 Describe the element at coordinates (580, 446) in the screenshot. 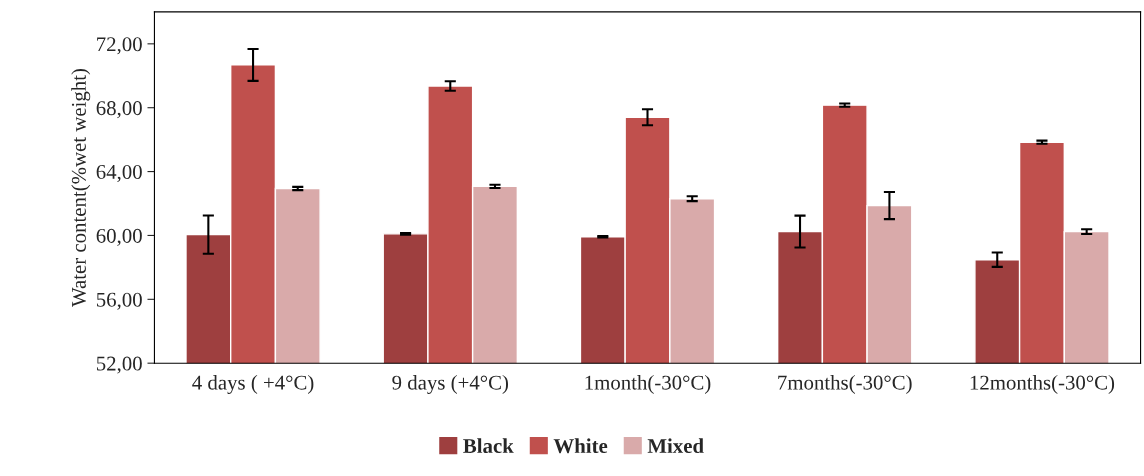

I see `legend-label: White` at that location.